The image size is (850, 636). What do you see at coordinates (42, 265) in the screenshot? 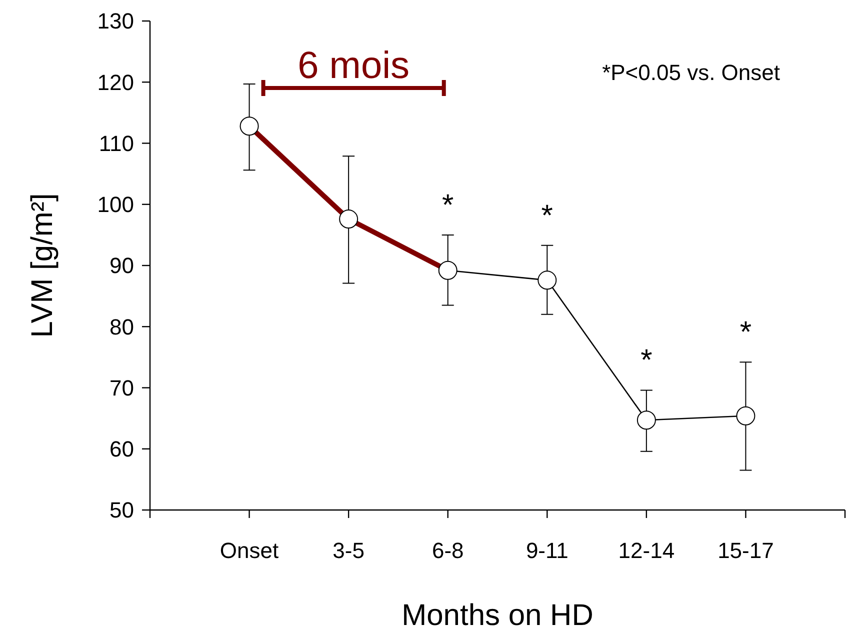
I see `y-axis-title: LVM [g/m²]` at bounding box center [42, 265].